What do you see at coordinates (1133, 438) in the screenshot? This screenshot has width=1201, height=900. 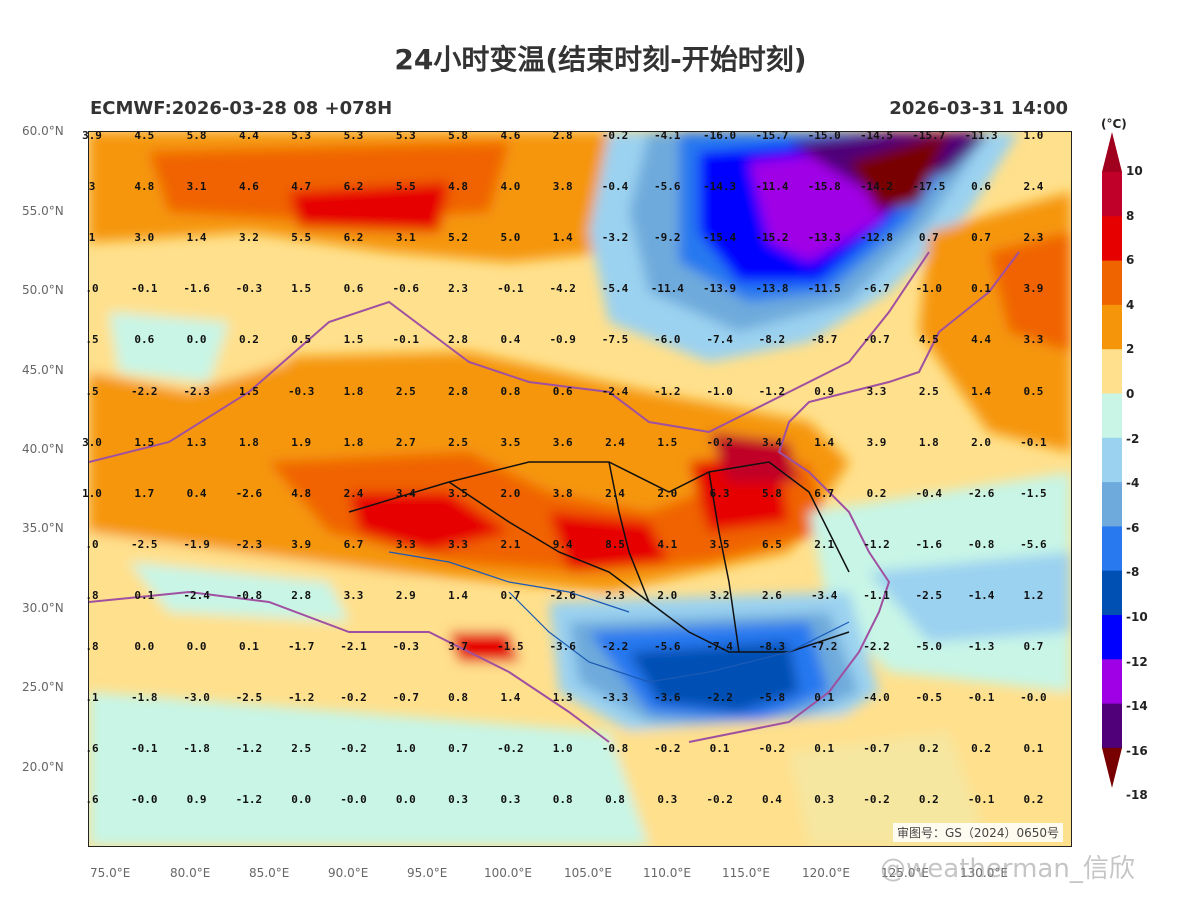 I see `colorbar-tick-label: -2` at bounding box center [1133, 438].